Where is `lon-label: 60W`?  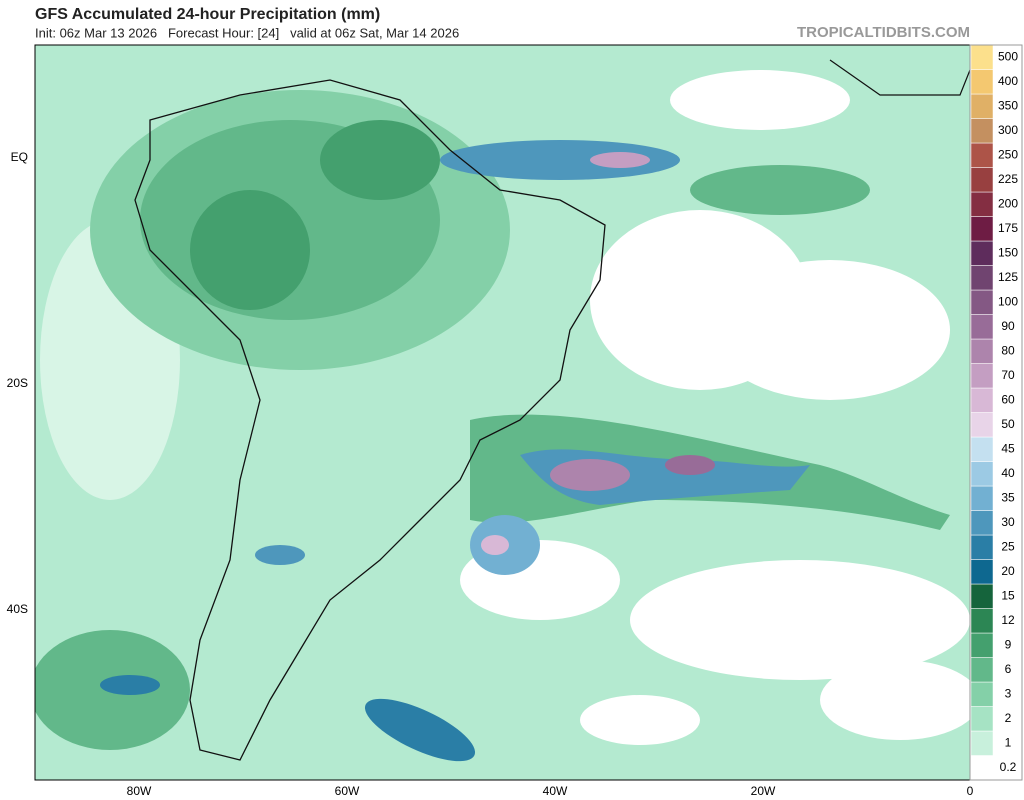 lon-label: 60W is located at coordinates (347, 791).